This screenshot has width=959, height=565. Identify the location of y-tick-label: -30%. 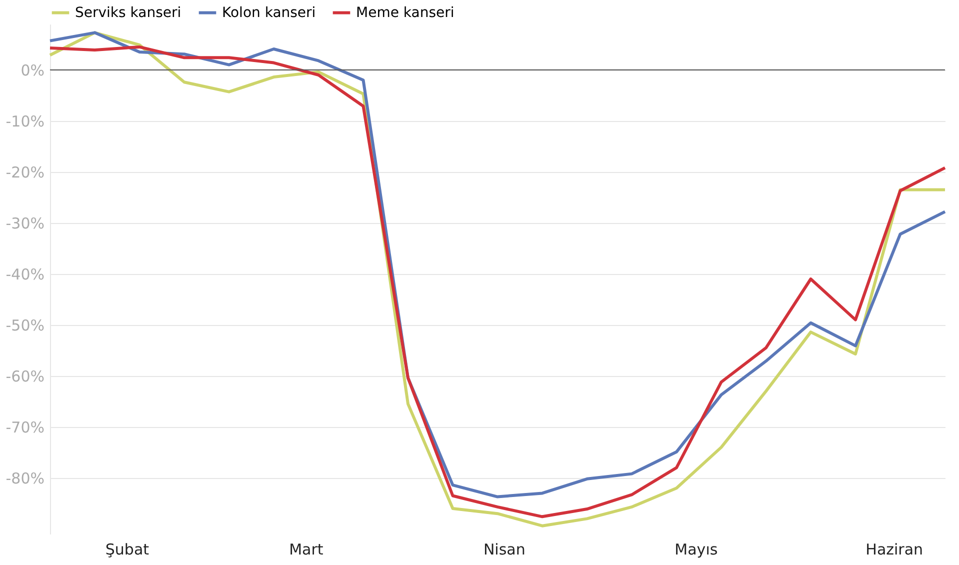
(25, 223).